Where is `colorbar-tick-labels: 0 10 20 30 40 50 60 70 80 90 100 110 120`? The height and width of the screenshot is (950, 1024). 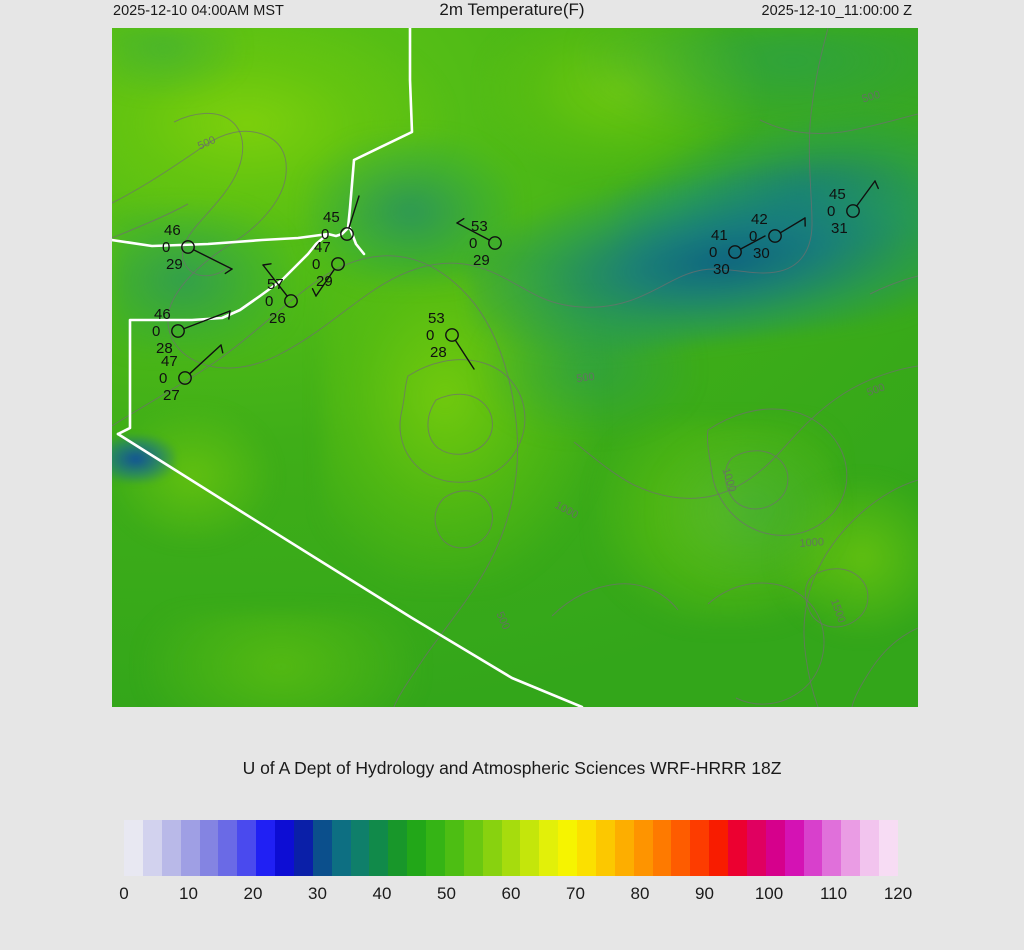
colorbar-tick-labels: 0 10 20 30 40 50 60 70 80 90 100 110 120 is located at coordinates (515, 899).